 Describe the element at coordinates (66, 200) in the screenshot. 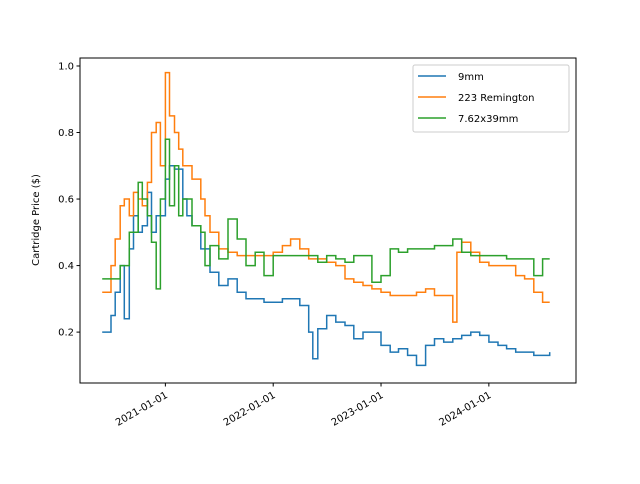

I see `y-tick-label: 0.6` at that location.